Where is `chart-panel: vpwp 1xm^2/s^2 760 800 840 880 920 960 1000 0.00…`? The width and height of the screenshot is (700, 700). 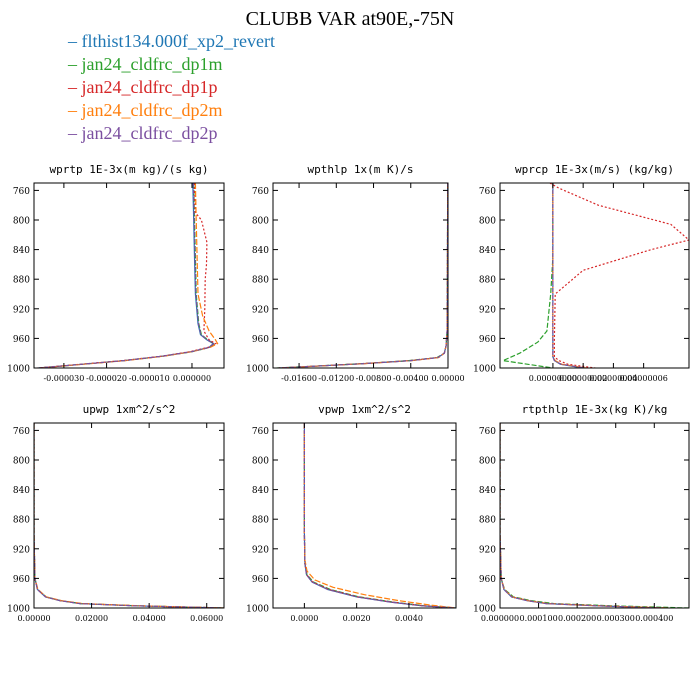 chart-panel: vpwp 1xm^2/s^2 760 800 840 880 920 960 1000 0.00… is located at coordinates (351, 513).